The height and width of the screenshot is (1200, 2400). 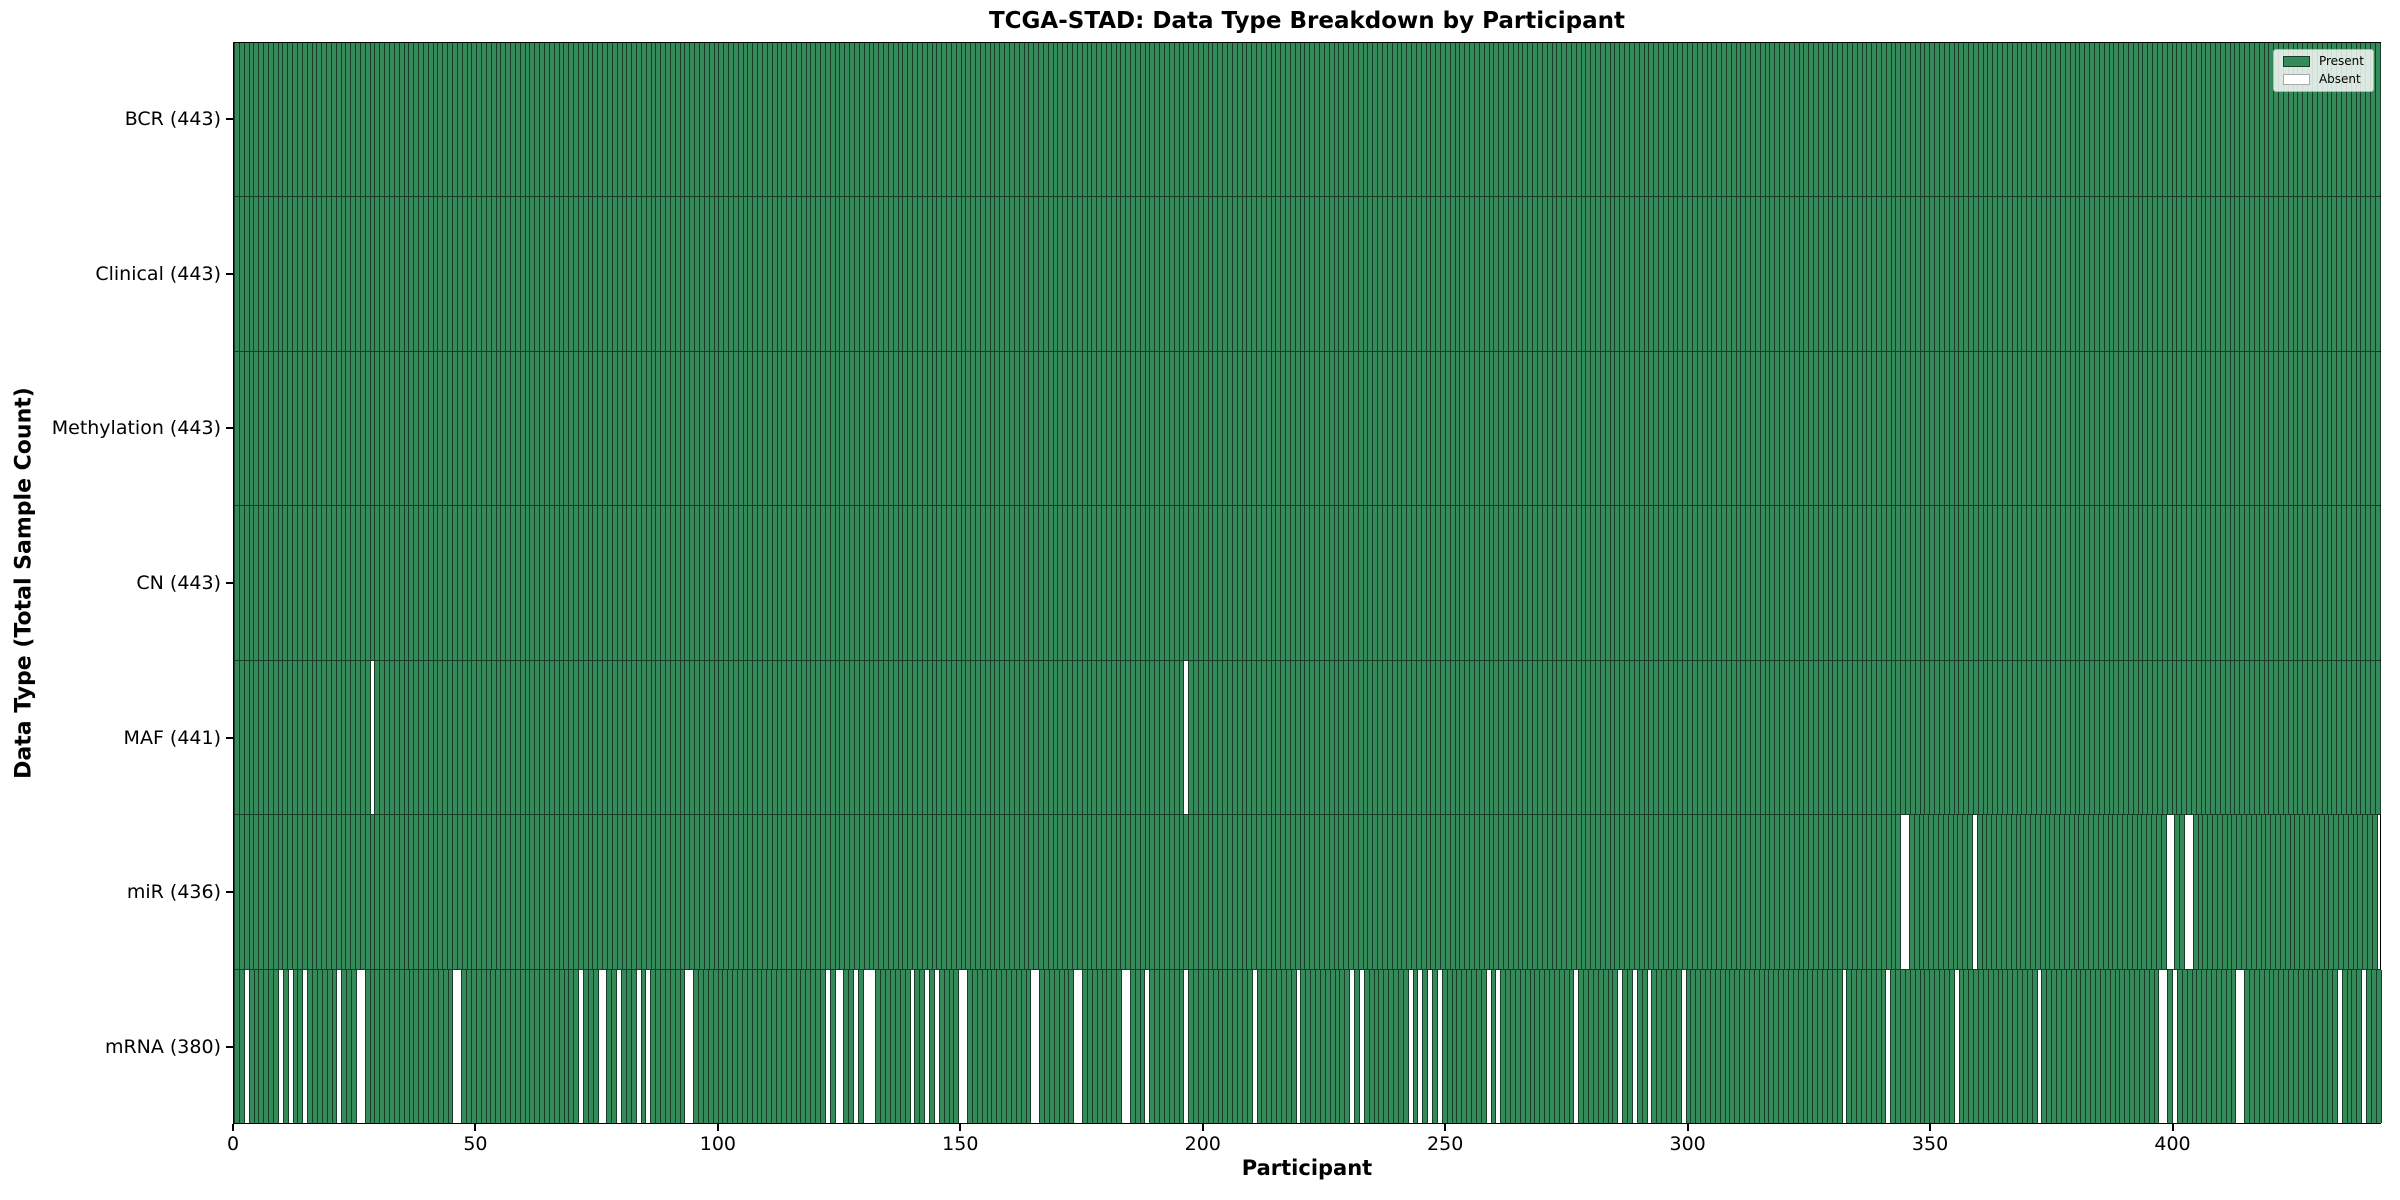 I want to click on y-tick-label-MAF: MAF (441), so click(x=172, y=737).